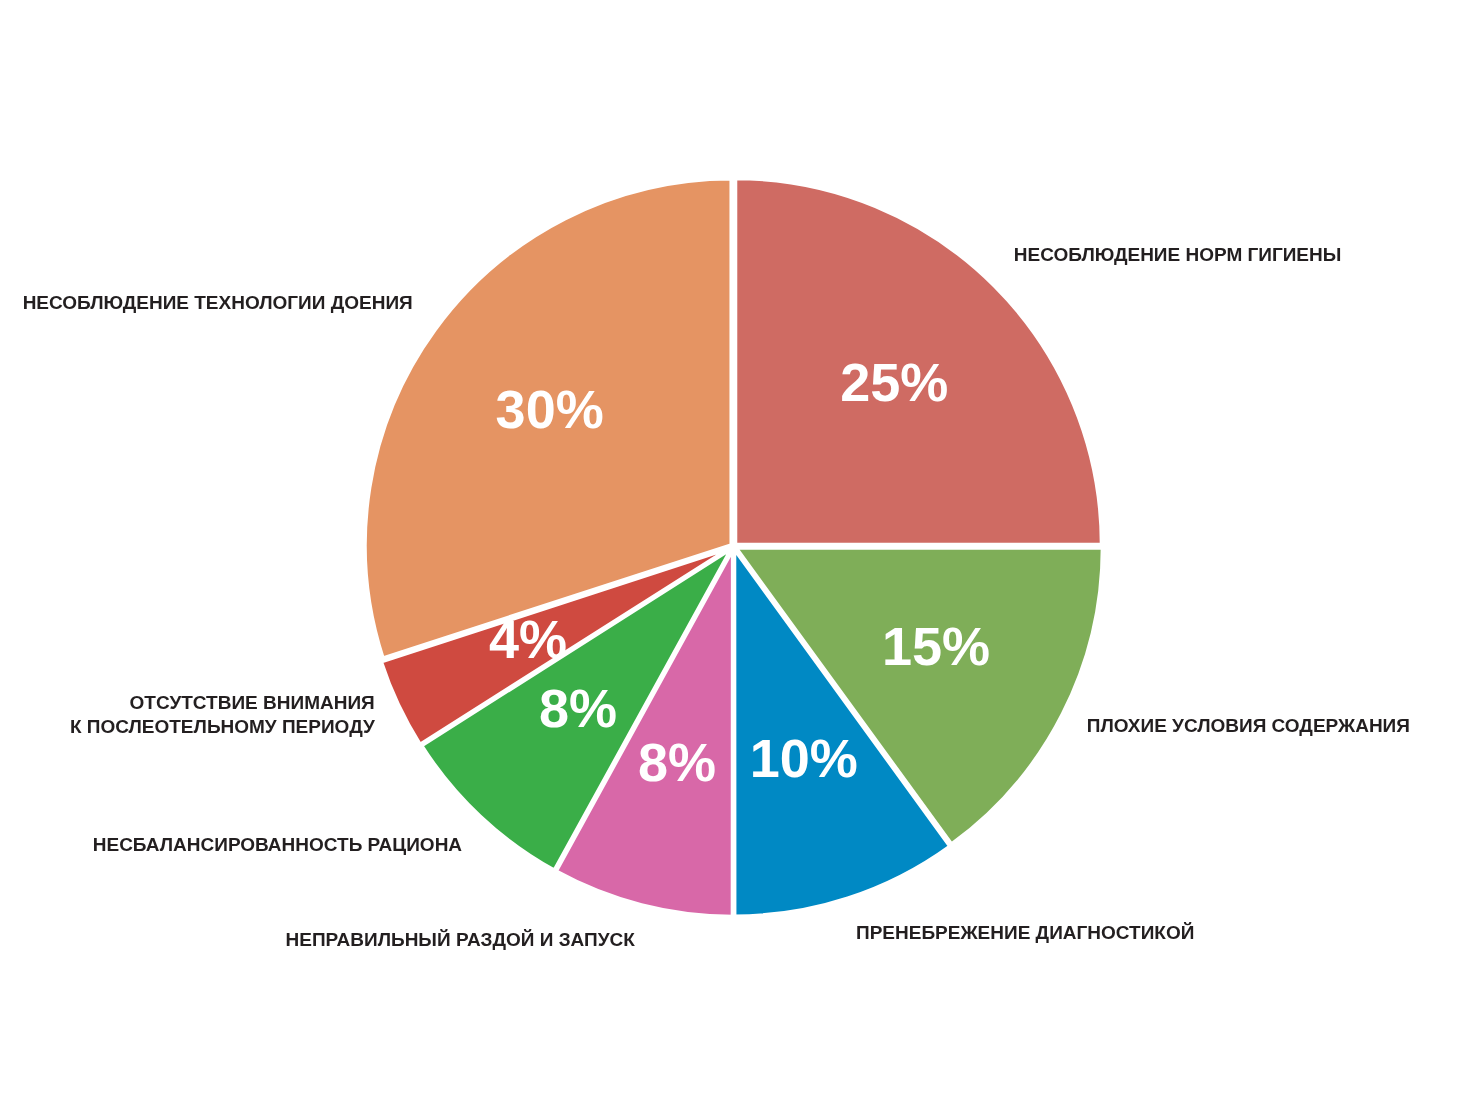 The height and width of the screenshot is (1093, 1467). Describe the element at coordinates (527, 639) in the screenshot. I see `data-label: 4%` at that location.